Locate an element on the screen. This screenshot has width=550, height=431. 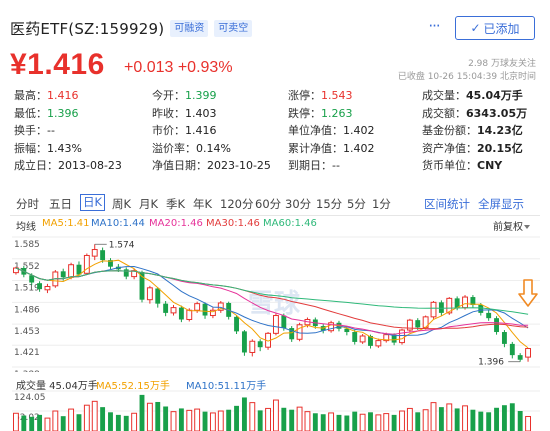
tab-60min: 60分 is located at coordinates (268, 204).